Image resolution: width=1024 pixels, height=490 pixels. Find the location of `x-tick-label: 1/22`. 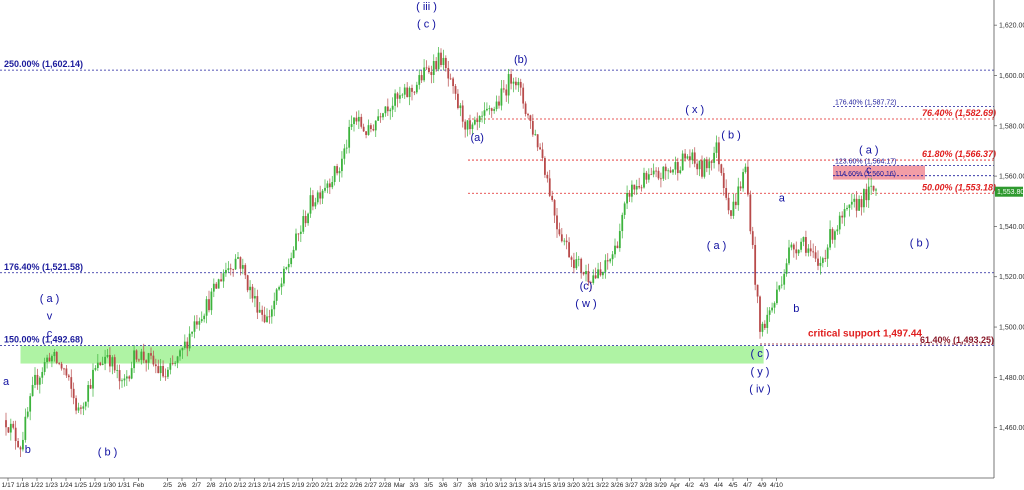

x-tick-label: 1/22 is located at coordinates (37, 485).